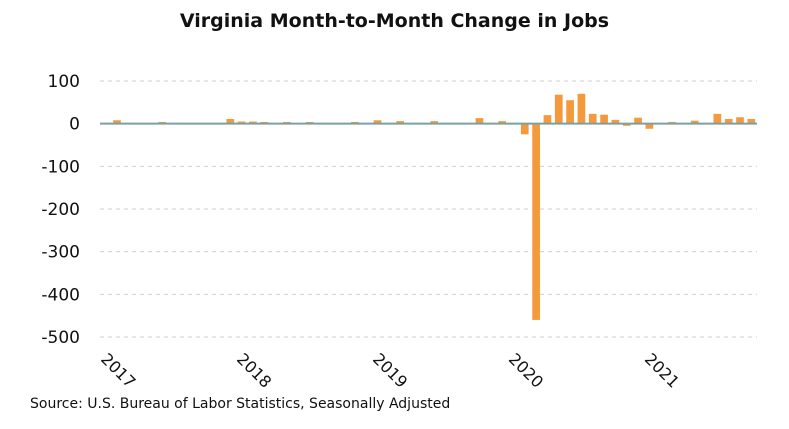 The image size is (789, 429). Describe the element at coordinates (254, 370) in the screenshot. I see `x-tick-label: 2018` at that location.